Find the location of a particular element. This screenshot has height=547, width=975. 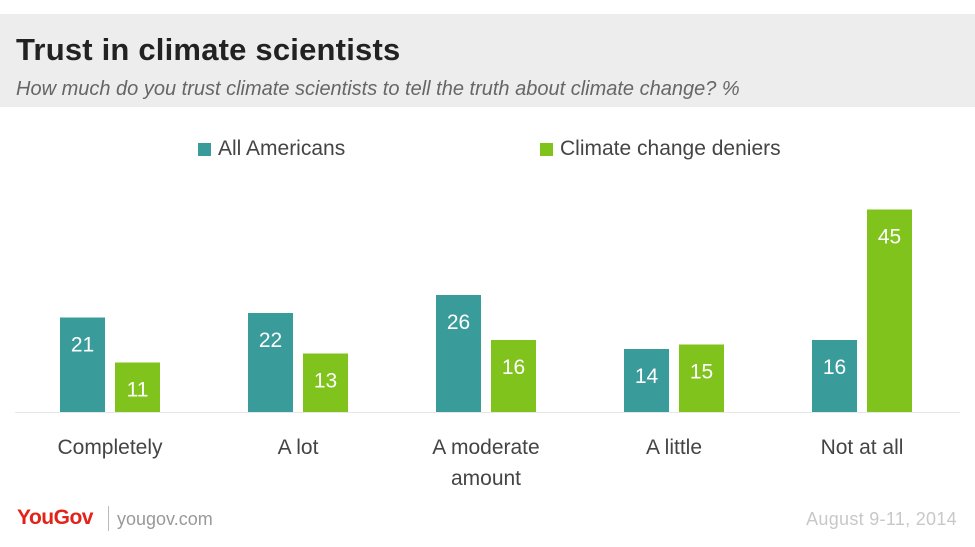

chart-title: Trust in climate scientists is located at coordinates (208, 49).